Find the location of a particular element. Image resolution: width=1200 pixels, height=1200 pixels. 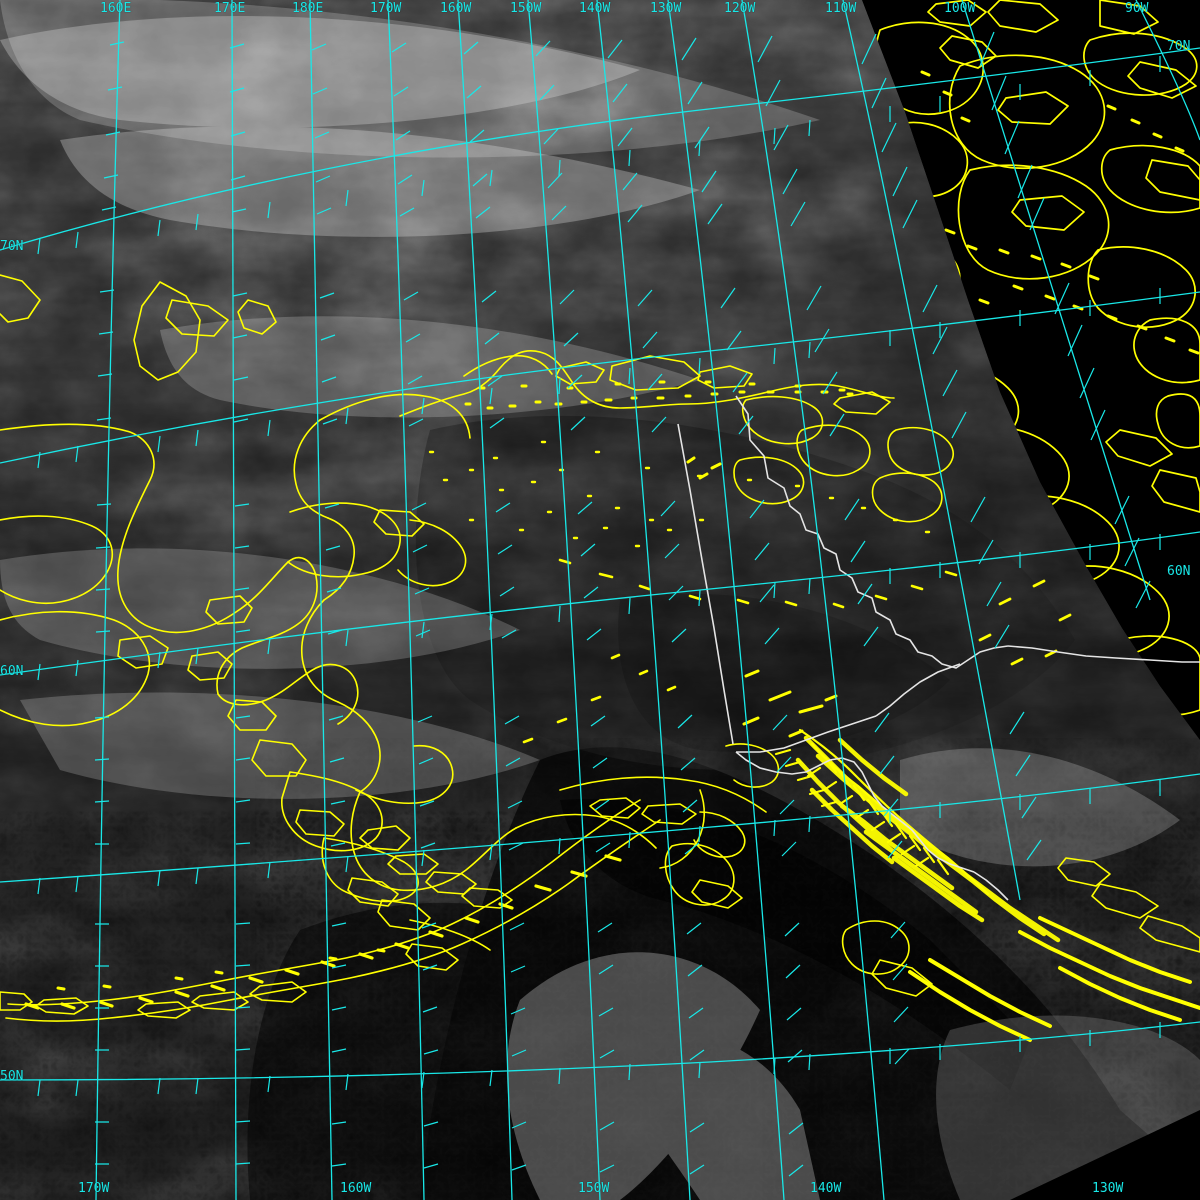

lon-label-bottom: 130W is located at coordinates (1108, 1188).